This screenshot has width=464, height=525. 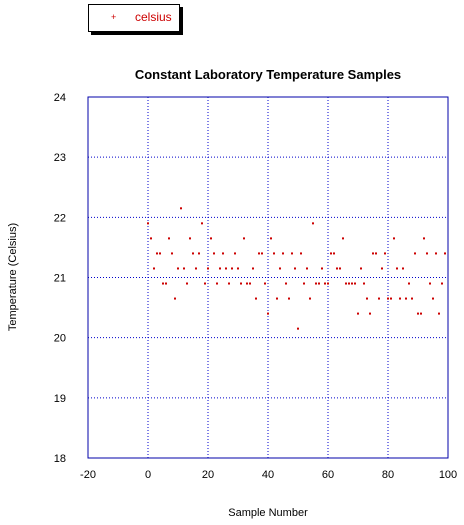 What do you see at coordinates (13, 277) in the screenshot?
I see `y-axis-label: Temperature (Celsius)` at bounding box center [13, 277].